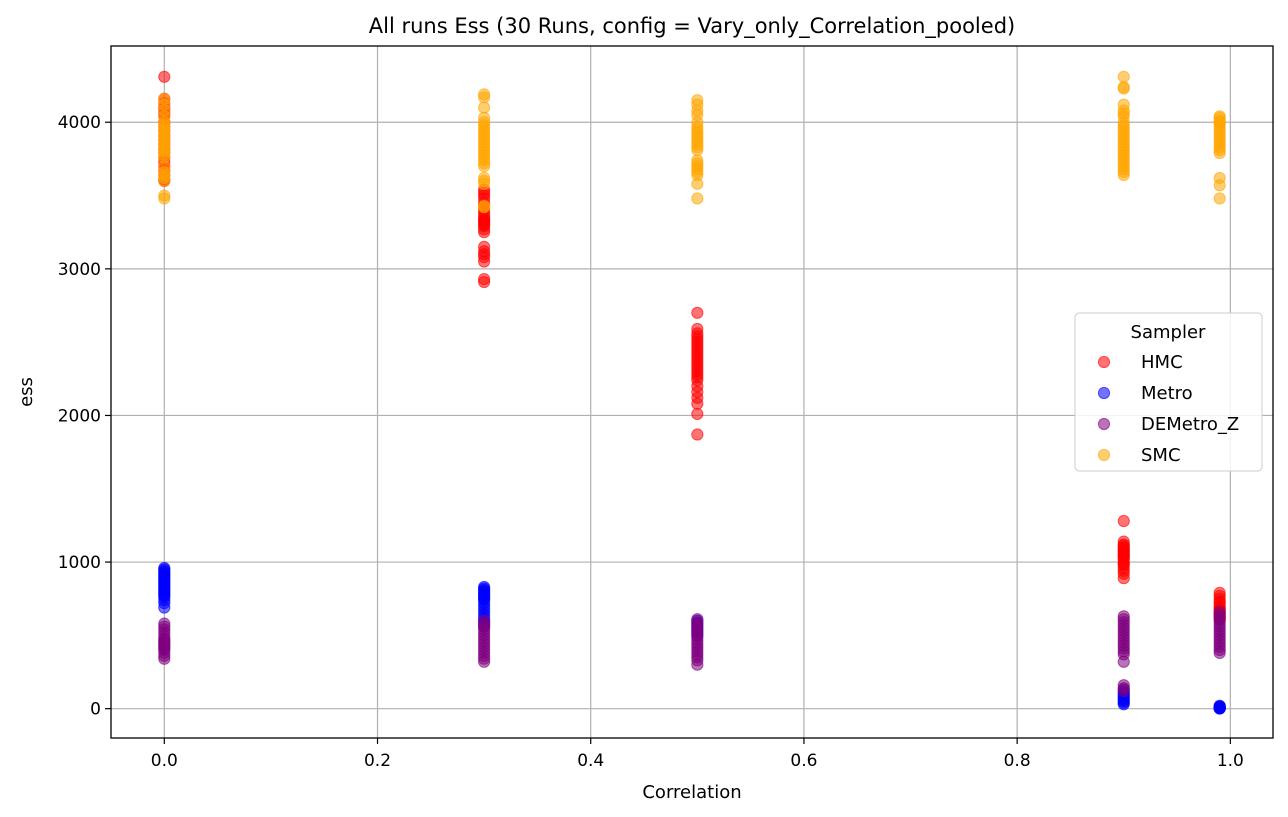 This screenshot has width=1288, height=817. I want to click on x-axis-ticks: 0.0 0.2 0.4 0.6 0.8 1.0, so click(697, 754).